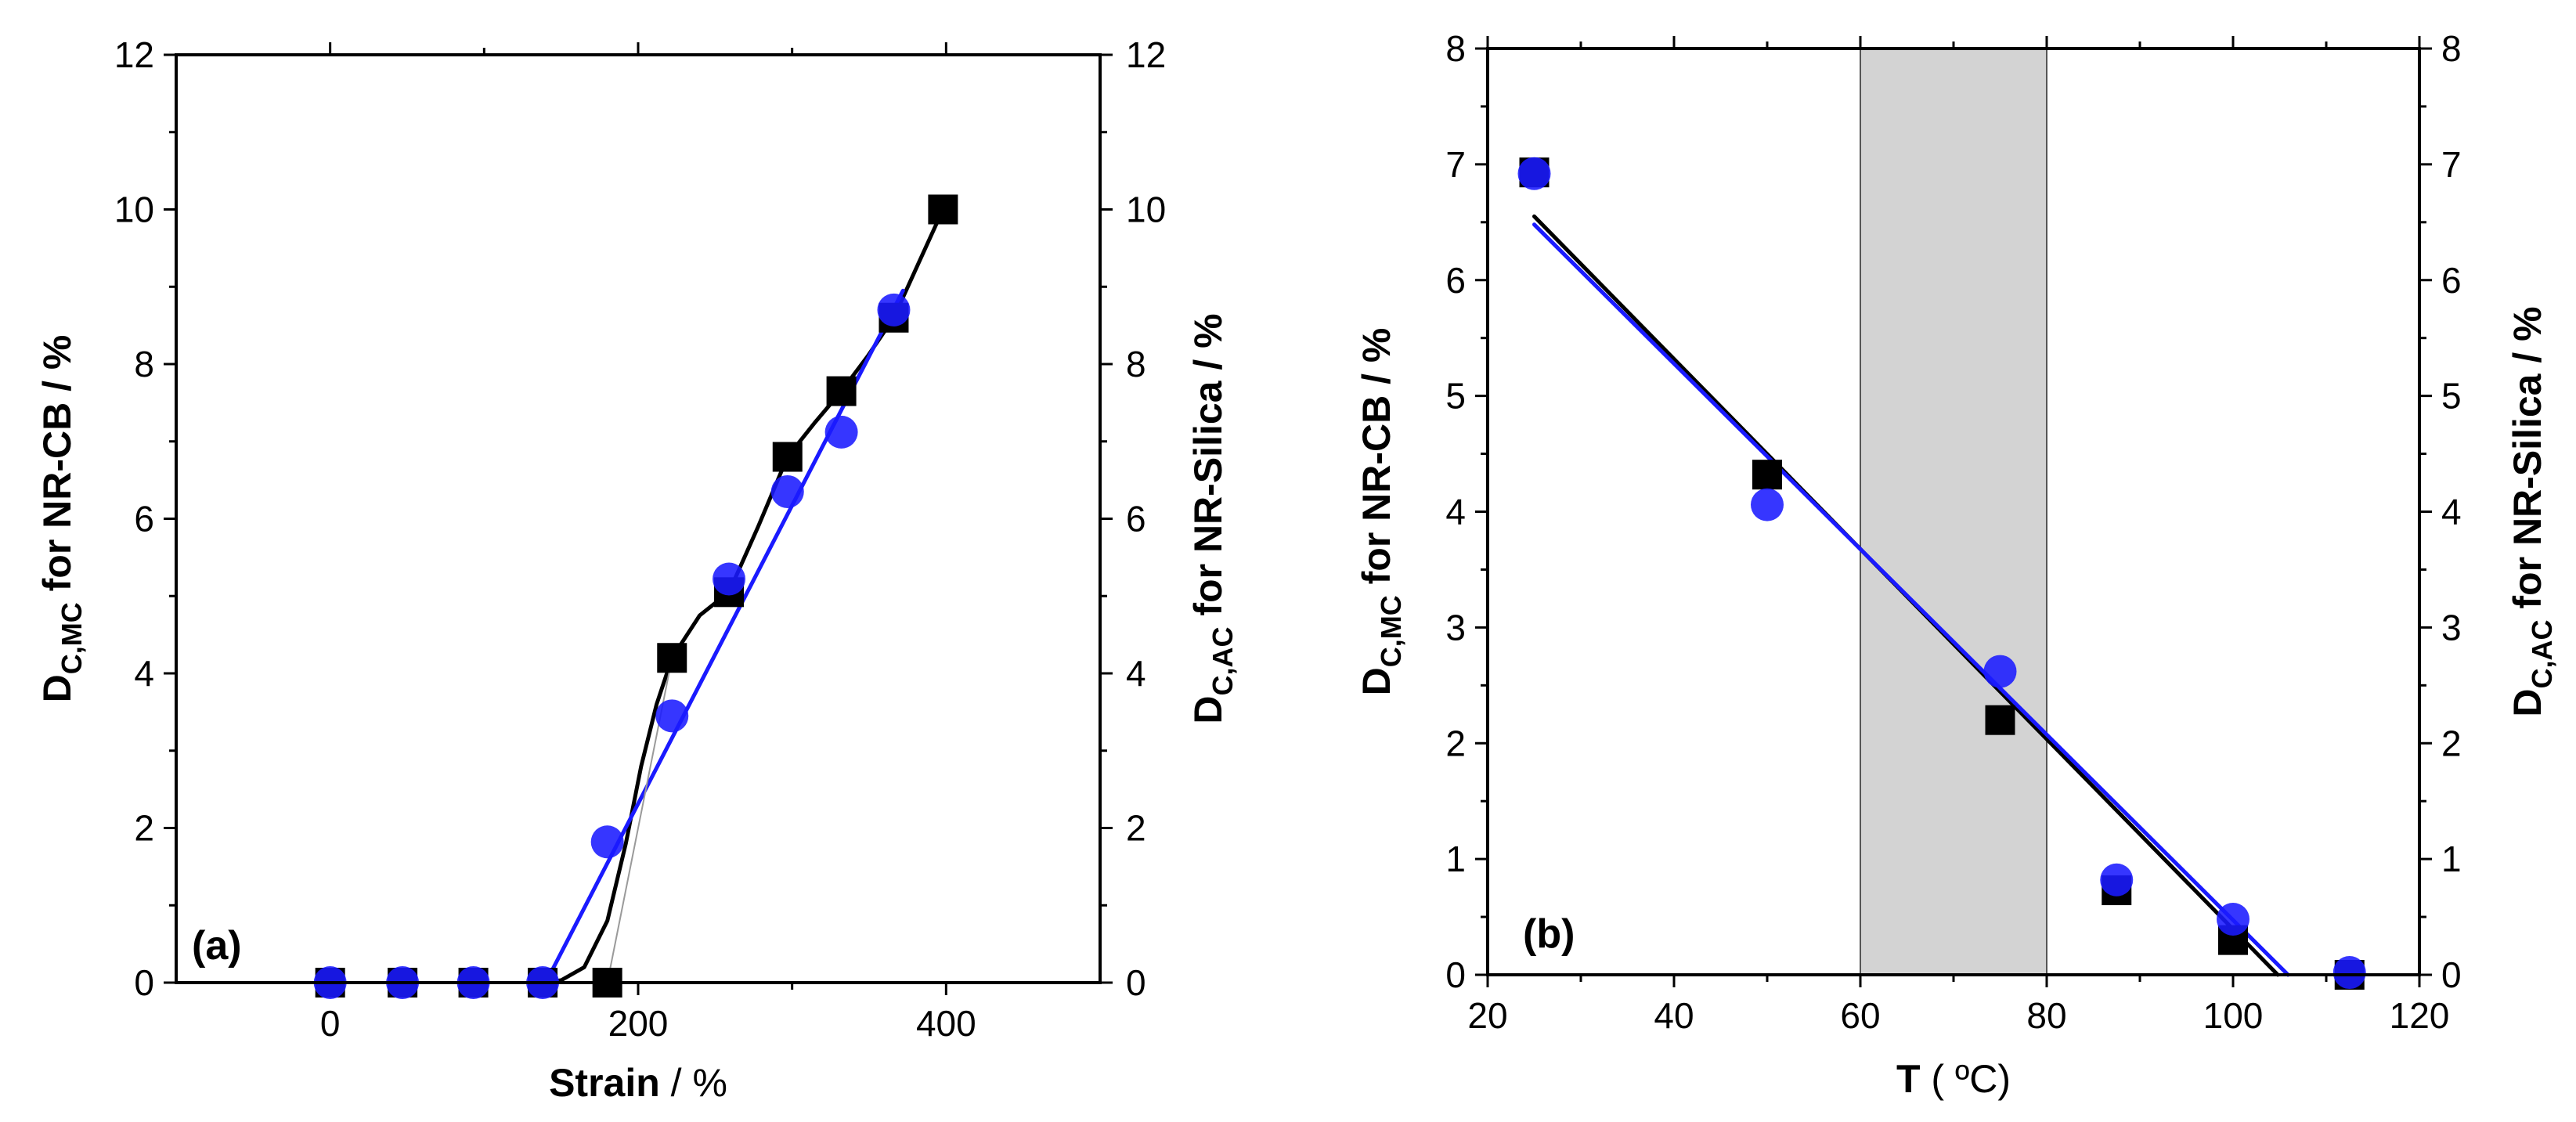 The height and width of the screenshot is (1122, 2576). I want to click on panel-label: (b), so click(1549, 934).